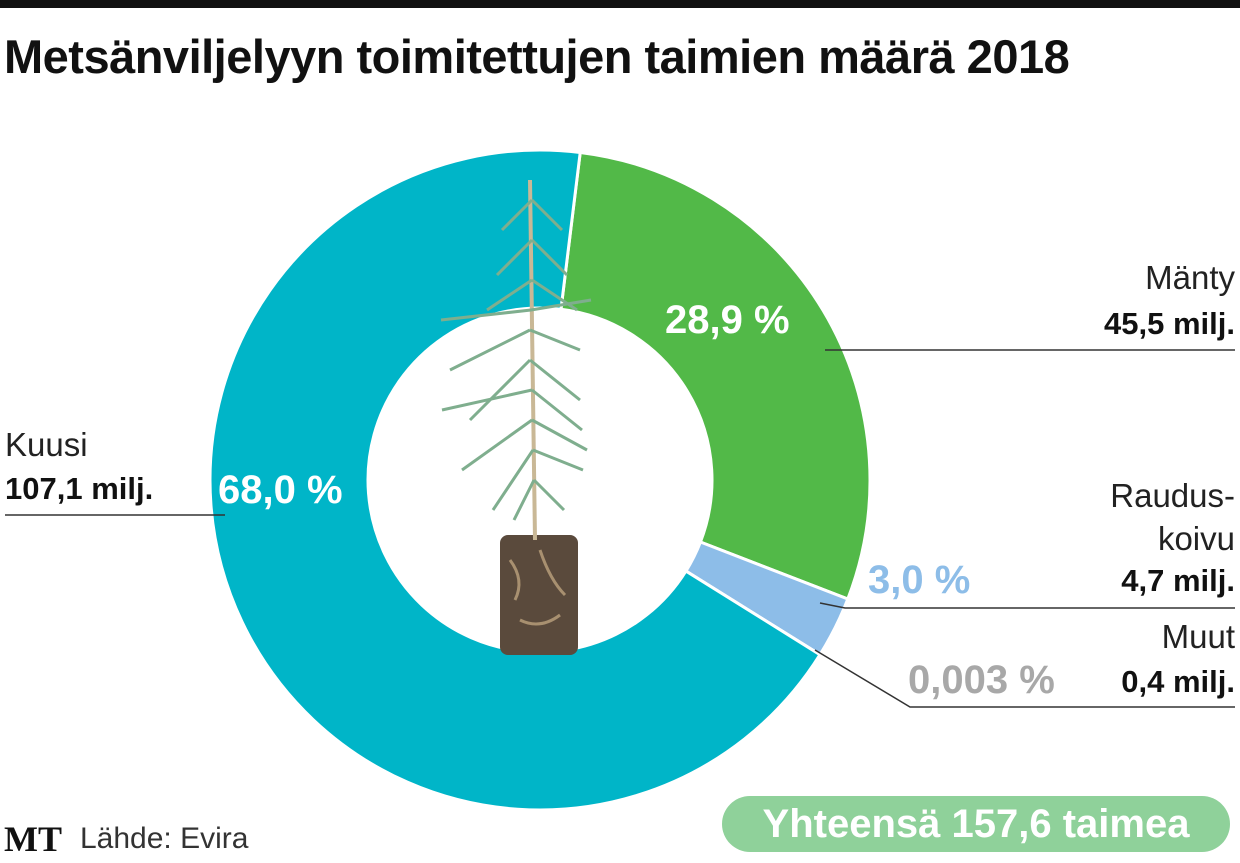 Image resolution: width=1240 pixels, height=863 pixels. What do you see at coordinates (79, 488) in the screenshot?
I see `amount-label: 107,1 milj.` at bounding box center [79, 488].